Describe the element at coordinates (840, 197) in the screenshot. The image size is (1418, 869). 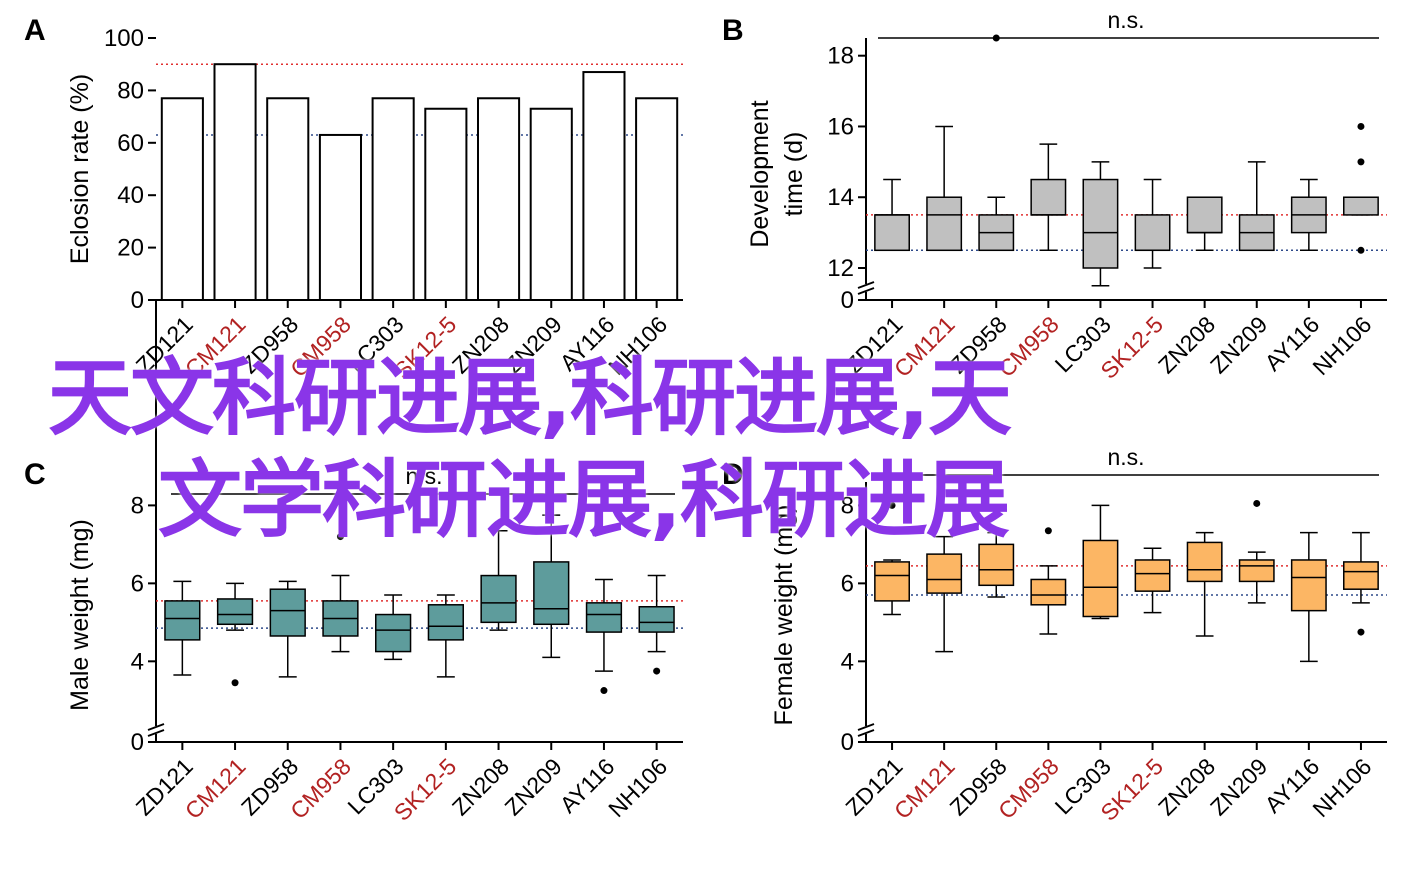
I see `y-tick-label: 14` at that location.